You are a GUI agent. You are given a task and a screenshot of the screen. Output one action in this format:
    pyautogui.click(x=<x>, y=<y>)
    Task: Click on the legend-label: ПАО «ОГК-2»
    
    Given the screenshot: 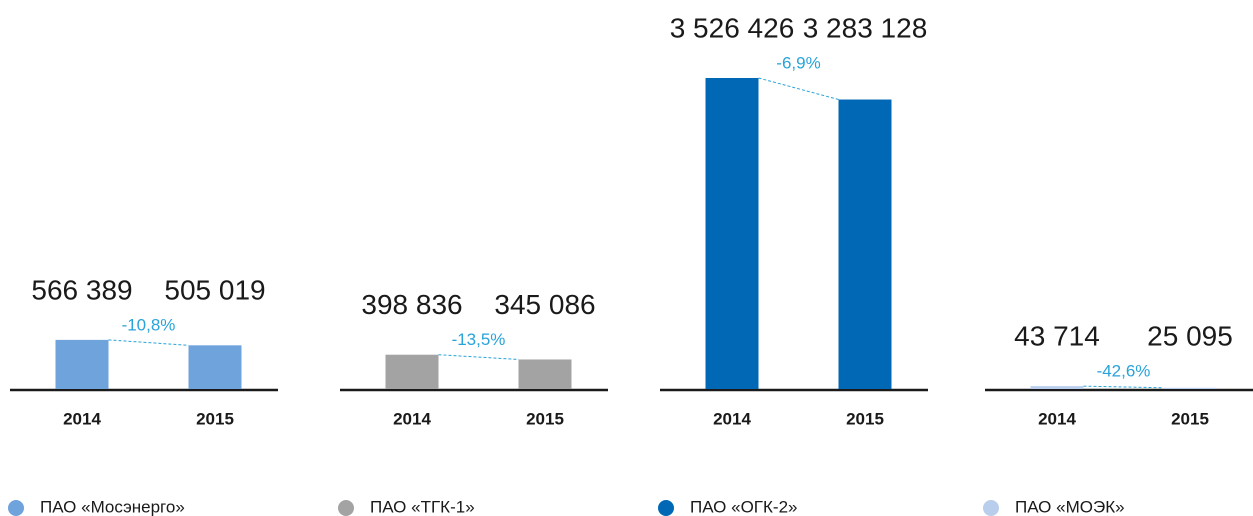 What is the action you would take?
    pyautogui.click(x=744, y=506)
    